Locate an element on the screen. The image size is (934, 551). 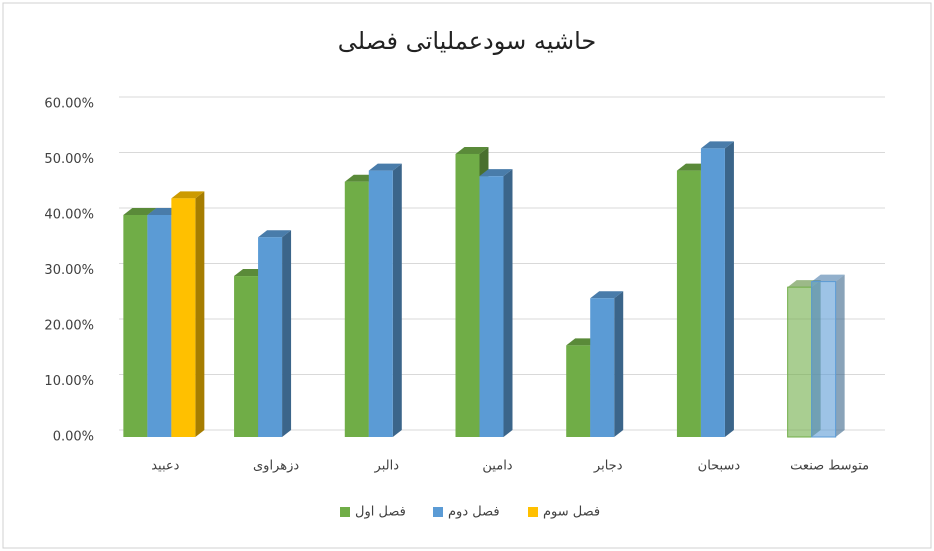
y-tick-label: 30.00% is located at coordinates (69, 270).